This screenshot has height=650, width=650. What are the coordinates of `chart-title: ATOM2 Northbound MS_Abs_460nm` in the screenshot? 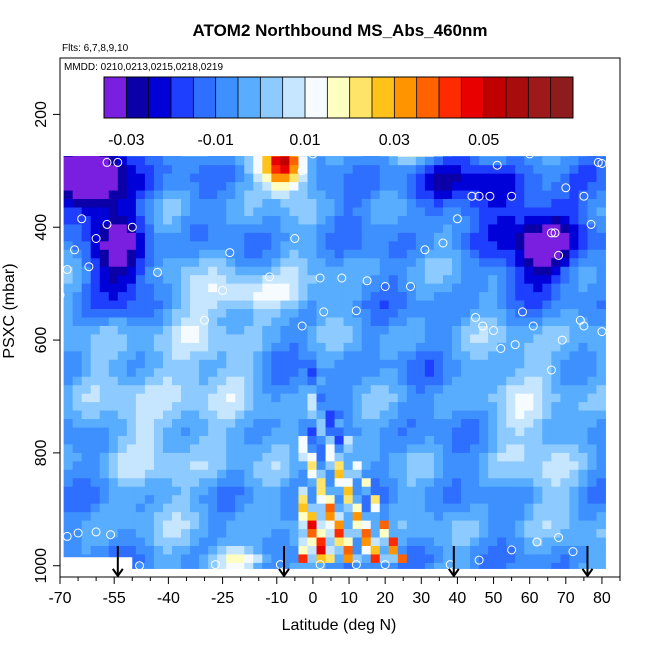 It's located at (339, 30).